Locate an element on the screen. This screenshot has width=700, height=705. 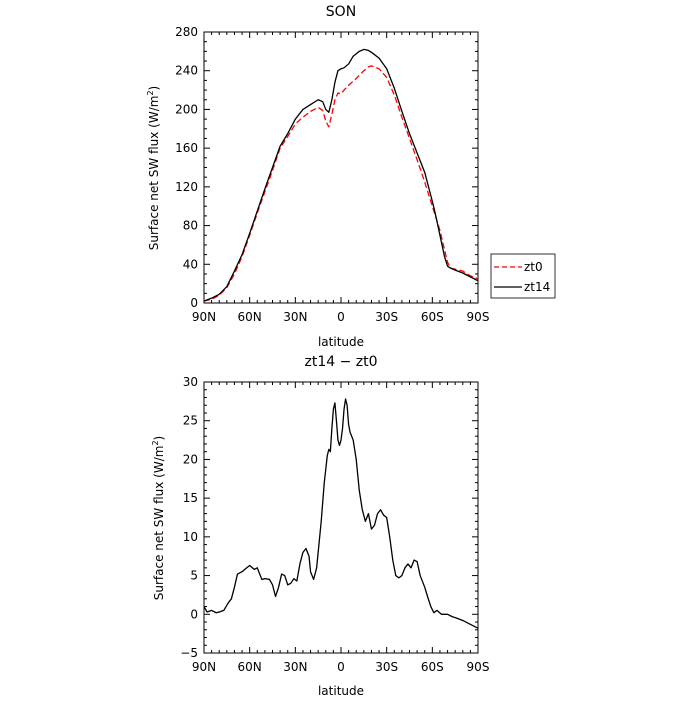
panel-diff-xtick-label: 90N is located at coordinates (204, 667).